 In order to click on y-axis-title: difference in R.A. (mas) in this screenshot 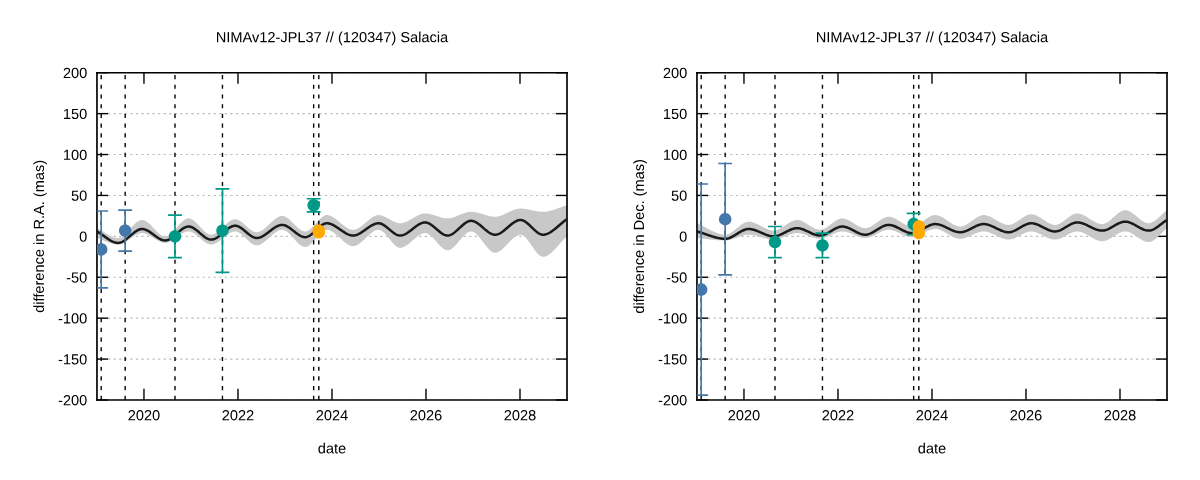, I will do `click(40, 236)`.